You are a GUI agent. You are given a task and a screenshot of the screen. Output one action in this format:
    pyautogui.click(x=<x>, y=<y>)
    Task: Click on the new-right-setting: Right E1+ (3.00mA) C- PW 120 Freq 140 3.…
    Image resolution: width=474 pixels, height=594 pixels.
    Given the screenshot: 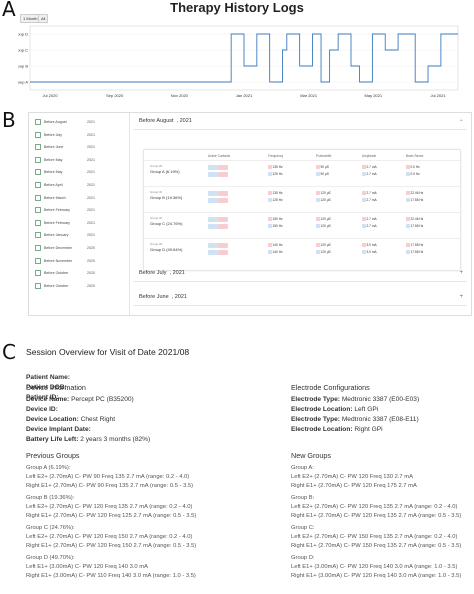 What is the action you would take?
    pyautogui.click(x=376, y=576)
    